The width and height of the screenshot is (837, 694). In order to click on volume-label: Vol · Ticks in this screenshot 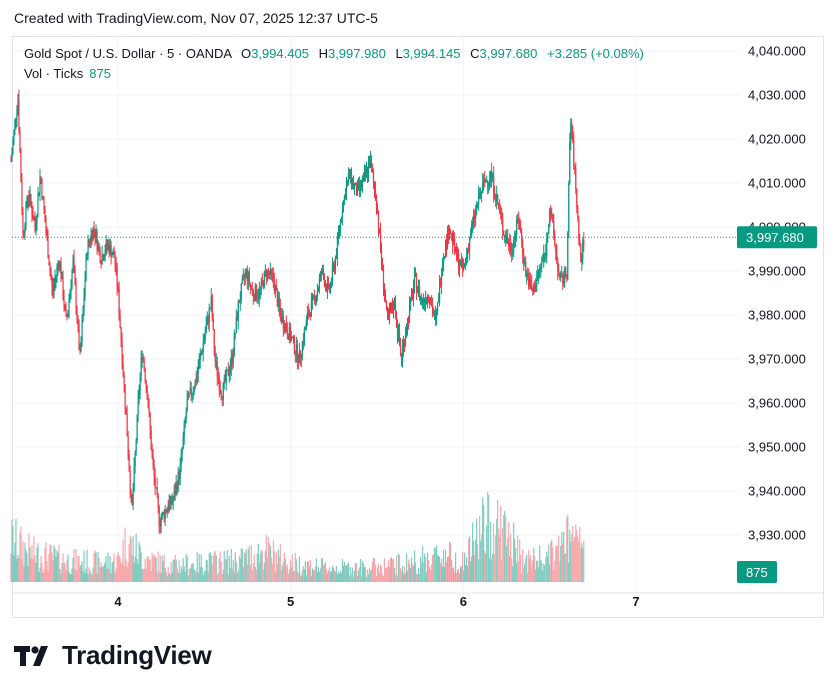, I will do `click(54, 73)`.